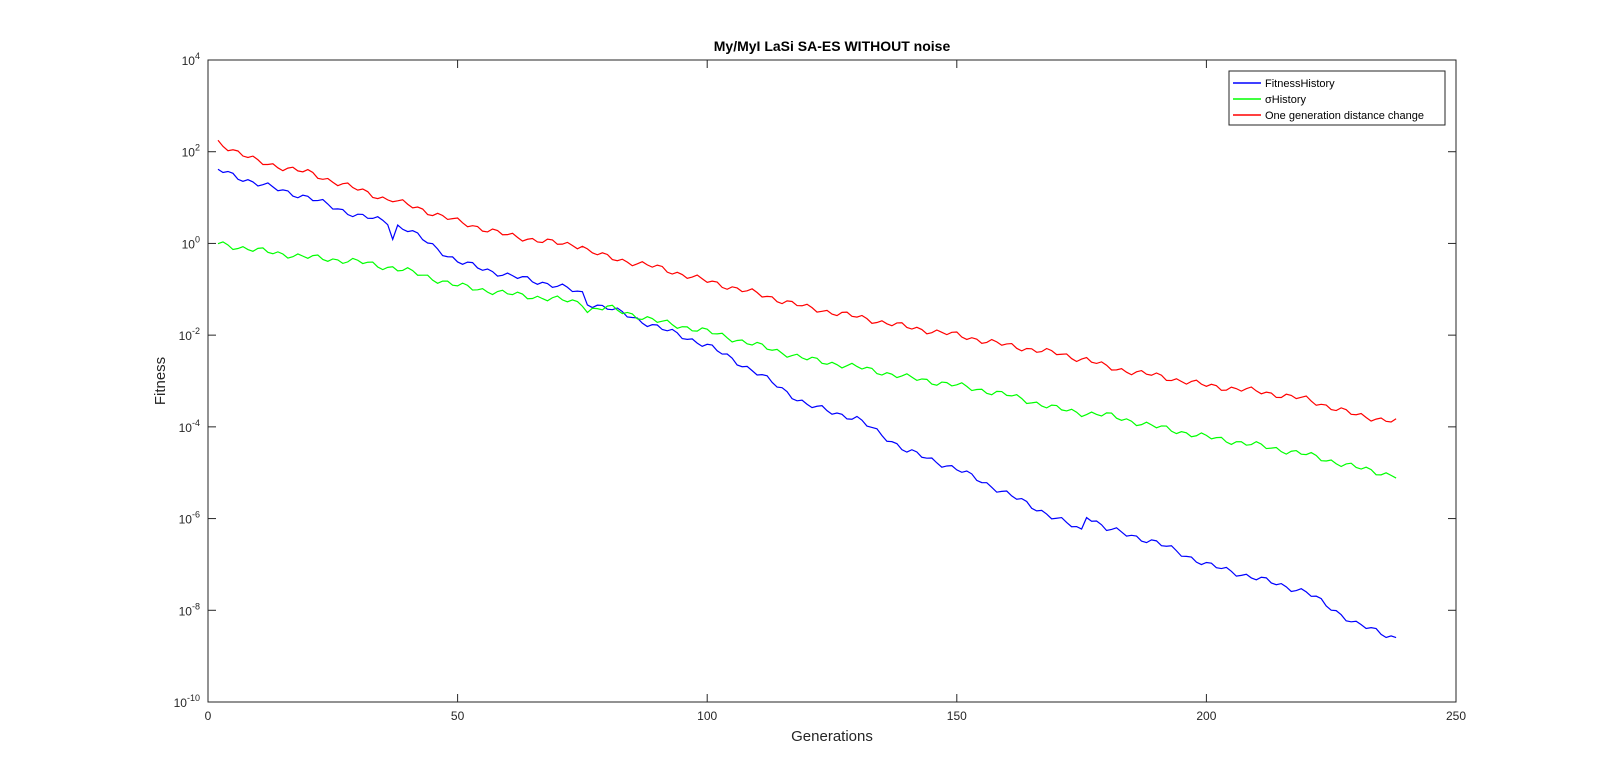  I want to click on legend-box, so click(1337, 98).